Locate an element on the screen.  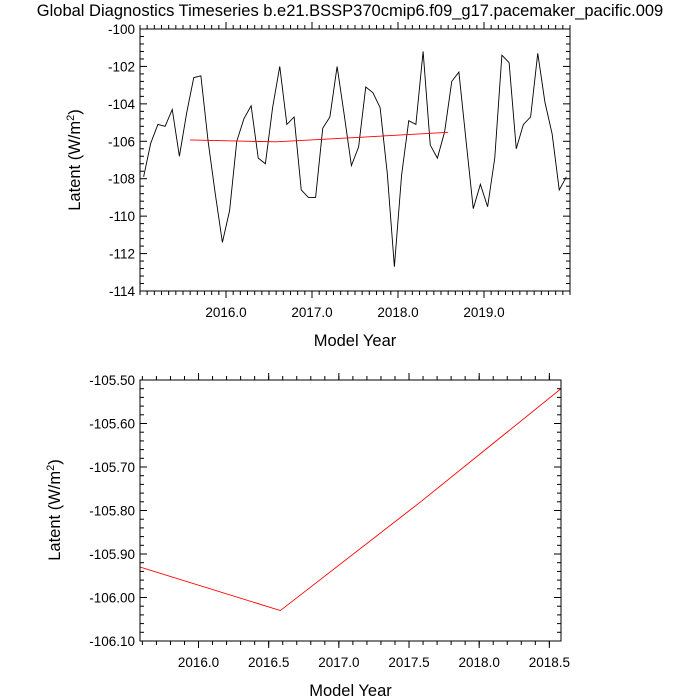
y-tick-label: -108 is located at coordinates (121, 179).